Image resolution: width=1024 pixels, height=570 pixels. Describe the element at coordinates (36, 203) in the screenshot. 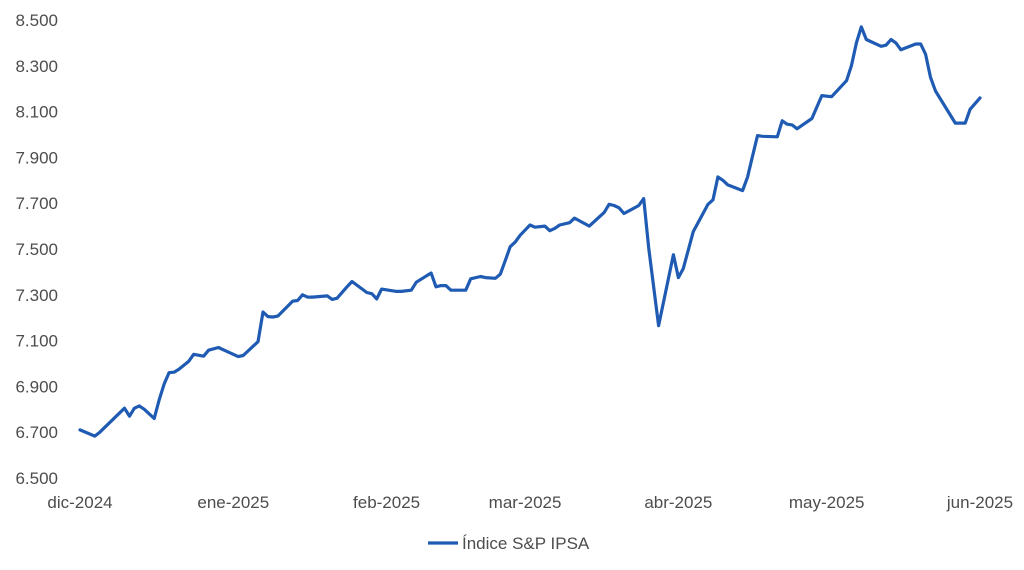

I see `y-tick-label: 7.700` at that location.